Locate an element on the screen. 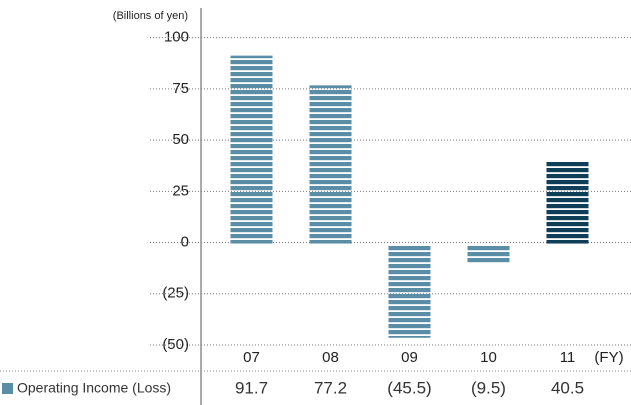  y-tick-label: (25) is located at coordinates (175, 293).